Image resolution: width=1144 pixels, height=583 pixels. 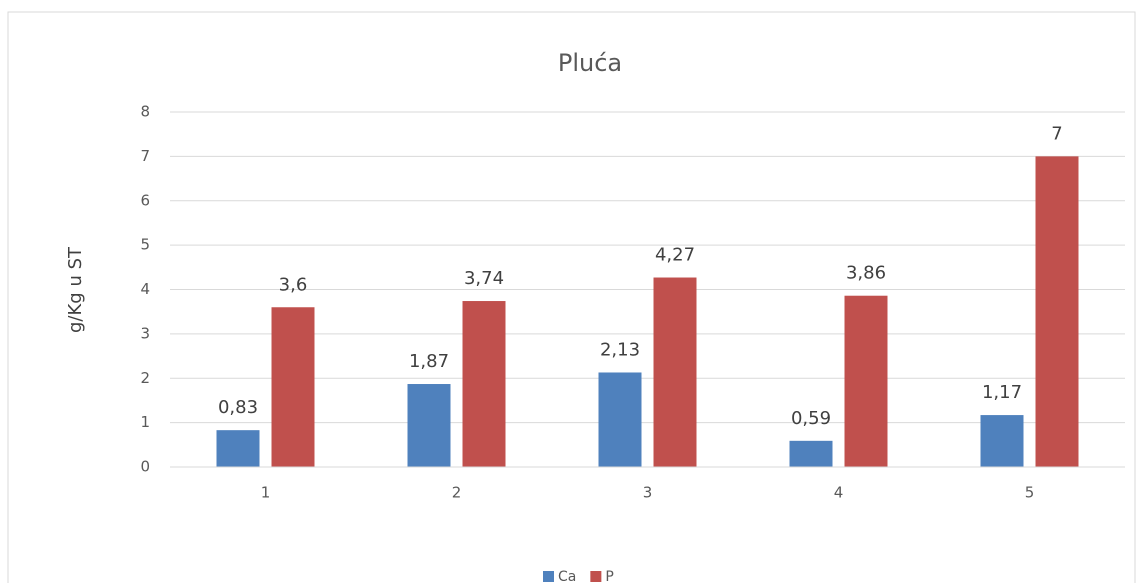 I want to click on y-axis-label: g/Kg u ST, so click(x=75, y=289).